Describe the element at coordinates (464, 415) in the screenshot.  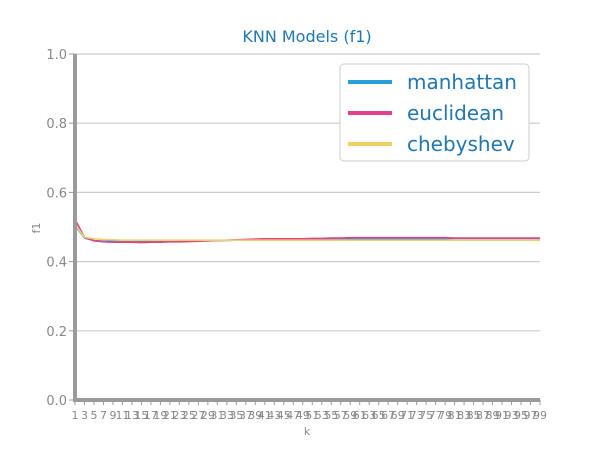
I see `x-tick-label: 83` at that location.